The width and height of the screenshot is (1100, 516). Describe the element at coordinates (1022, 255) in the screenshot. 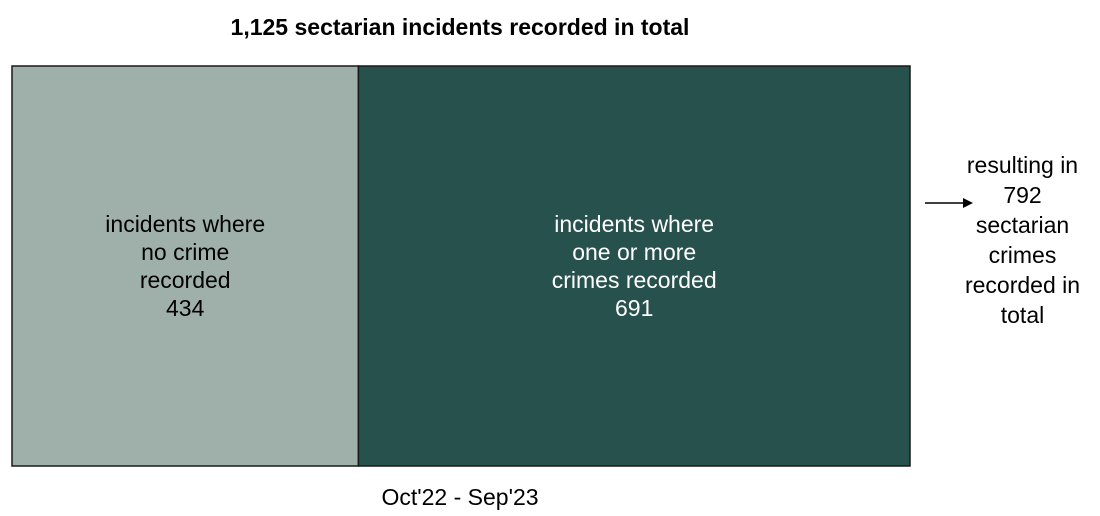

I see `annotation-line: crimes` at that location.